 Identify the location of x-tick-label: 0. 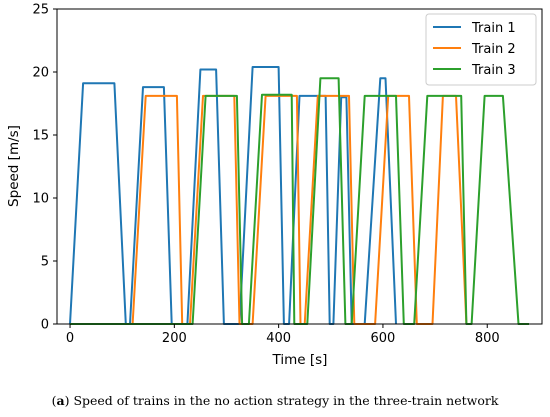
(70, 338).